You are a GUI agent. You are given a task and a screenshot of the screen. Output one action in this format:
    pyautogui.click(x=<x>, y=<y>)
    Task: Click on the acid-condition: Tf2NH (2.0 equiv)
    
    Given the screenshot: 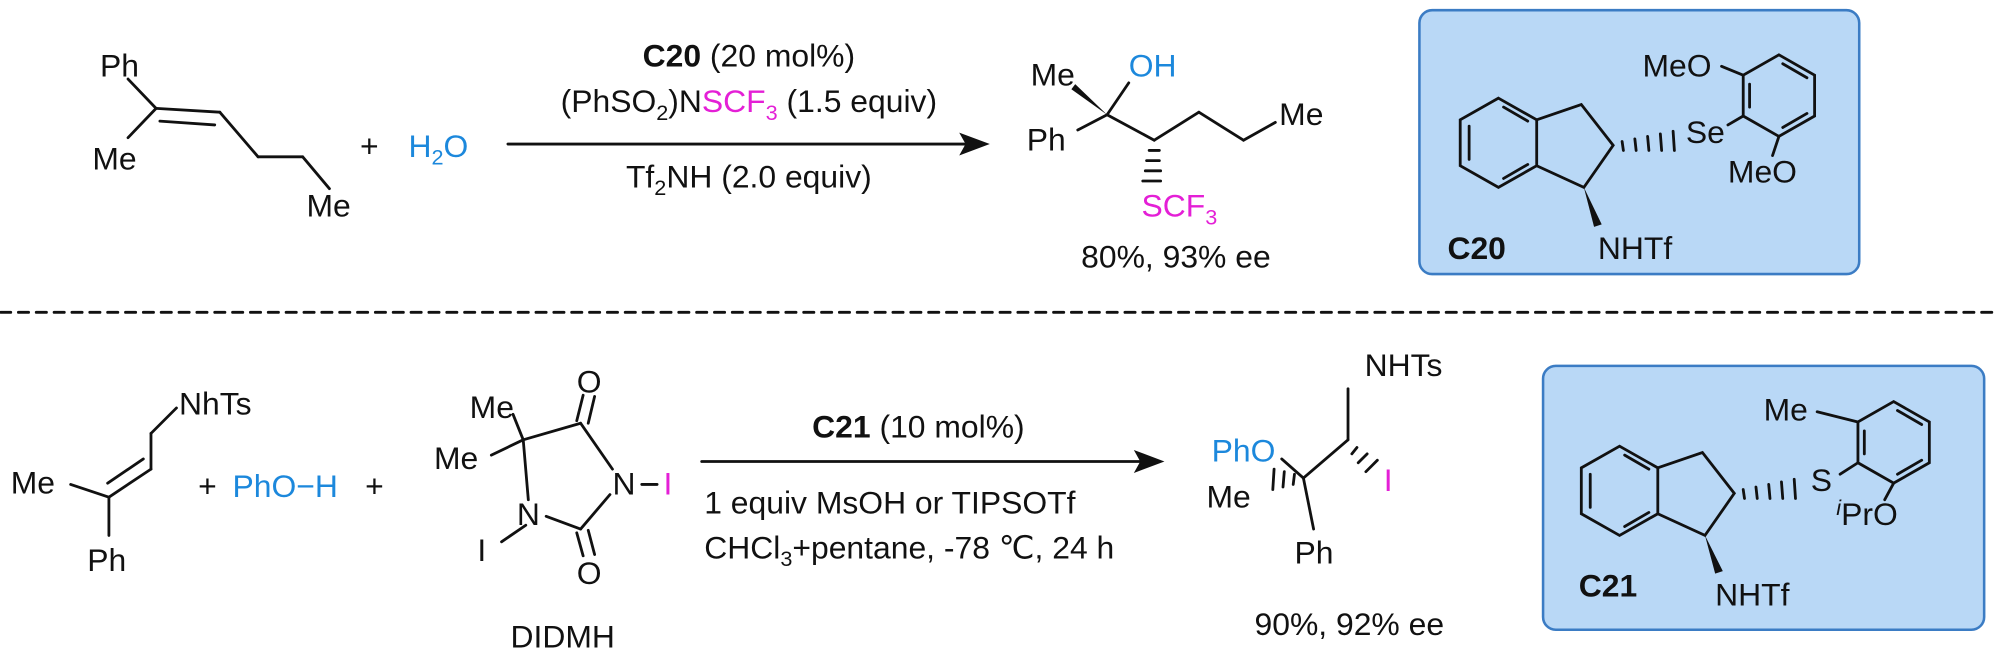 What is the action you would take?
    pyautogui.click(x=749, y=179)
    